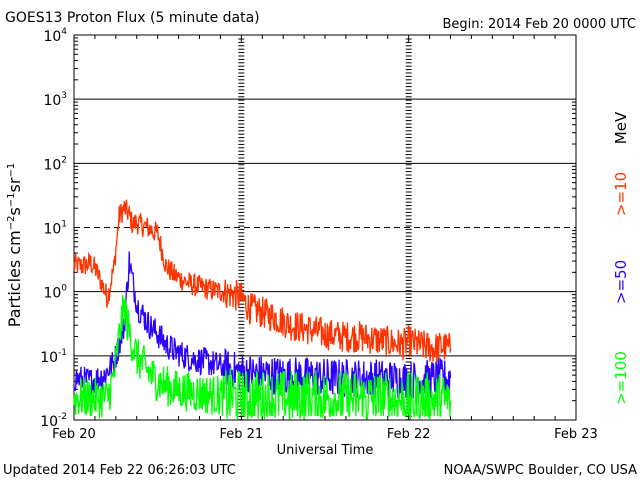 The image size is (640, 480). What do you see at coordinates (325, 450) in the screenshot?
I see `x-axis-label: Universal Time` at bounding box center [325, 450].